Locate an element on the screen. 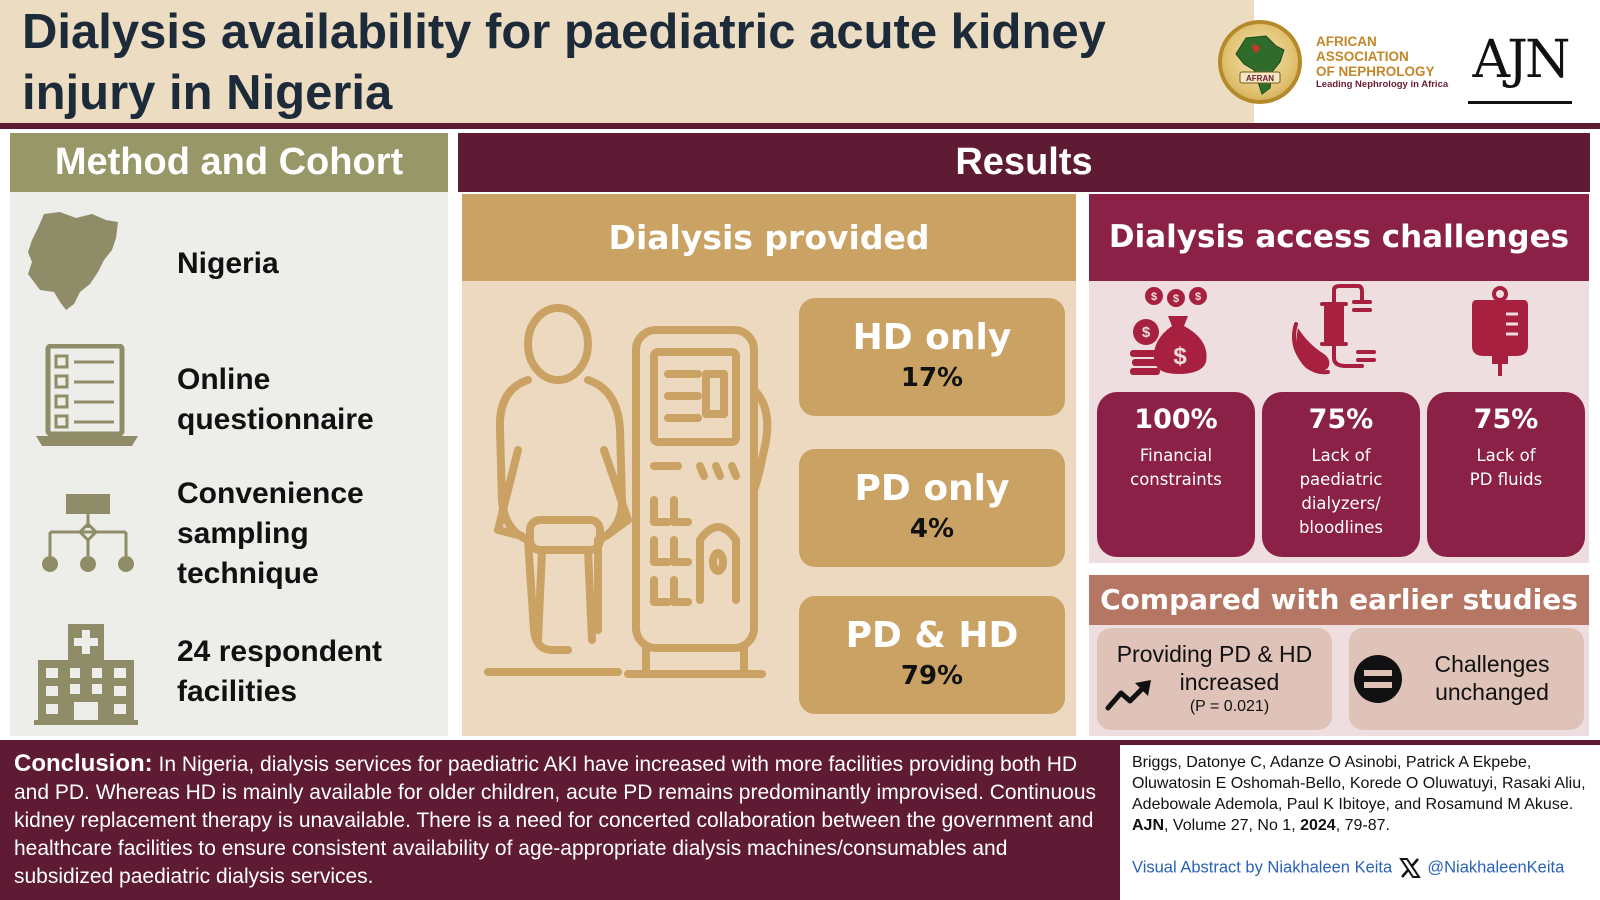 The image size is (1600, 900). afn-tagline: Leading Nephrology in Africa is located at coordinates (1382, 84).